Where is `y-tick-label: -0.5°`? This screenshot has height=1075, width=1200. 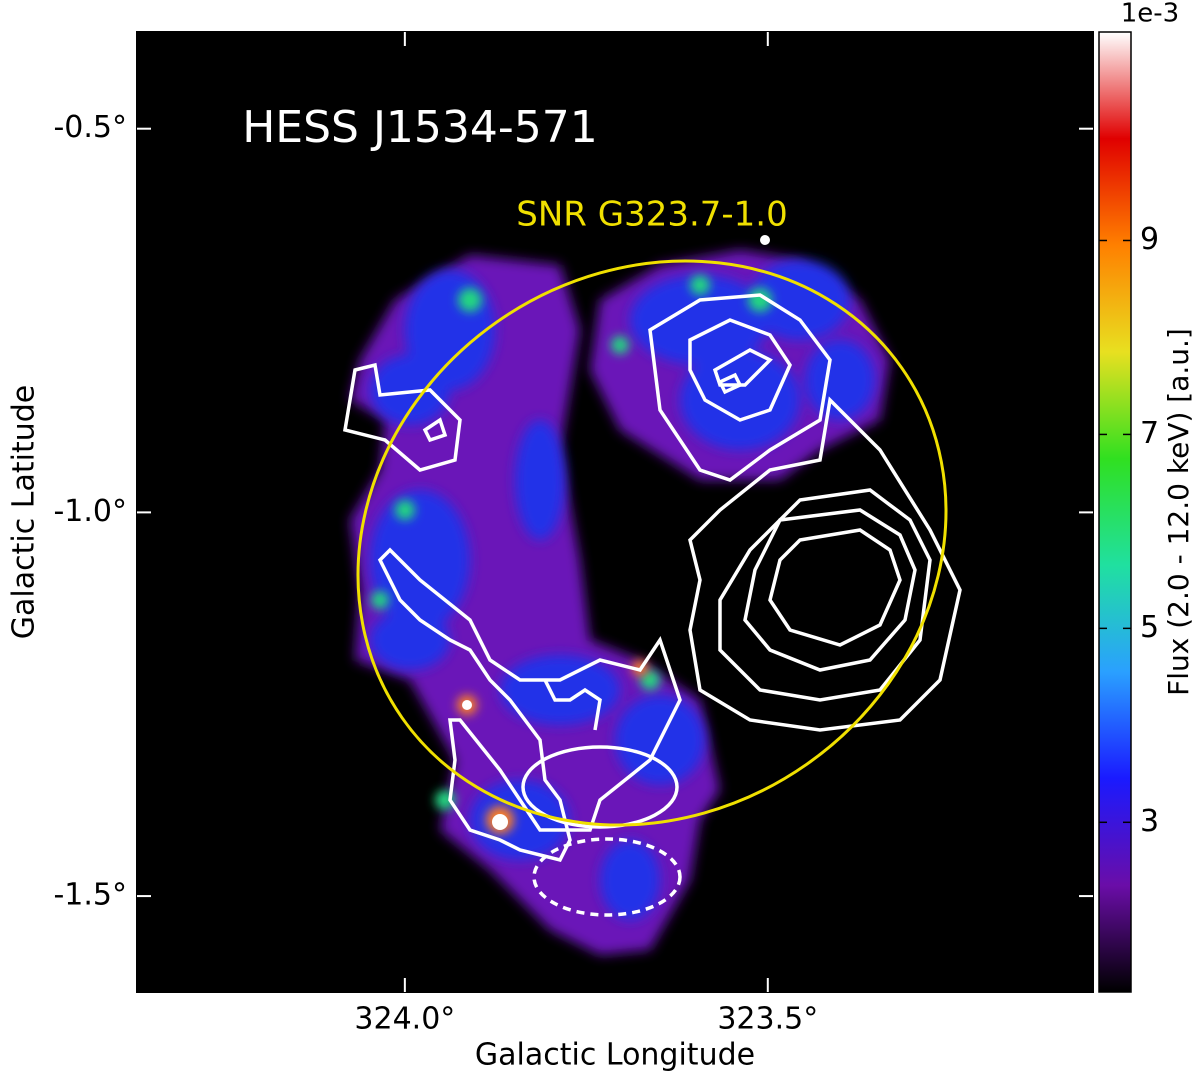
y-tick-label: -0.5° is located at coordinates (90, 127).